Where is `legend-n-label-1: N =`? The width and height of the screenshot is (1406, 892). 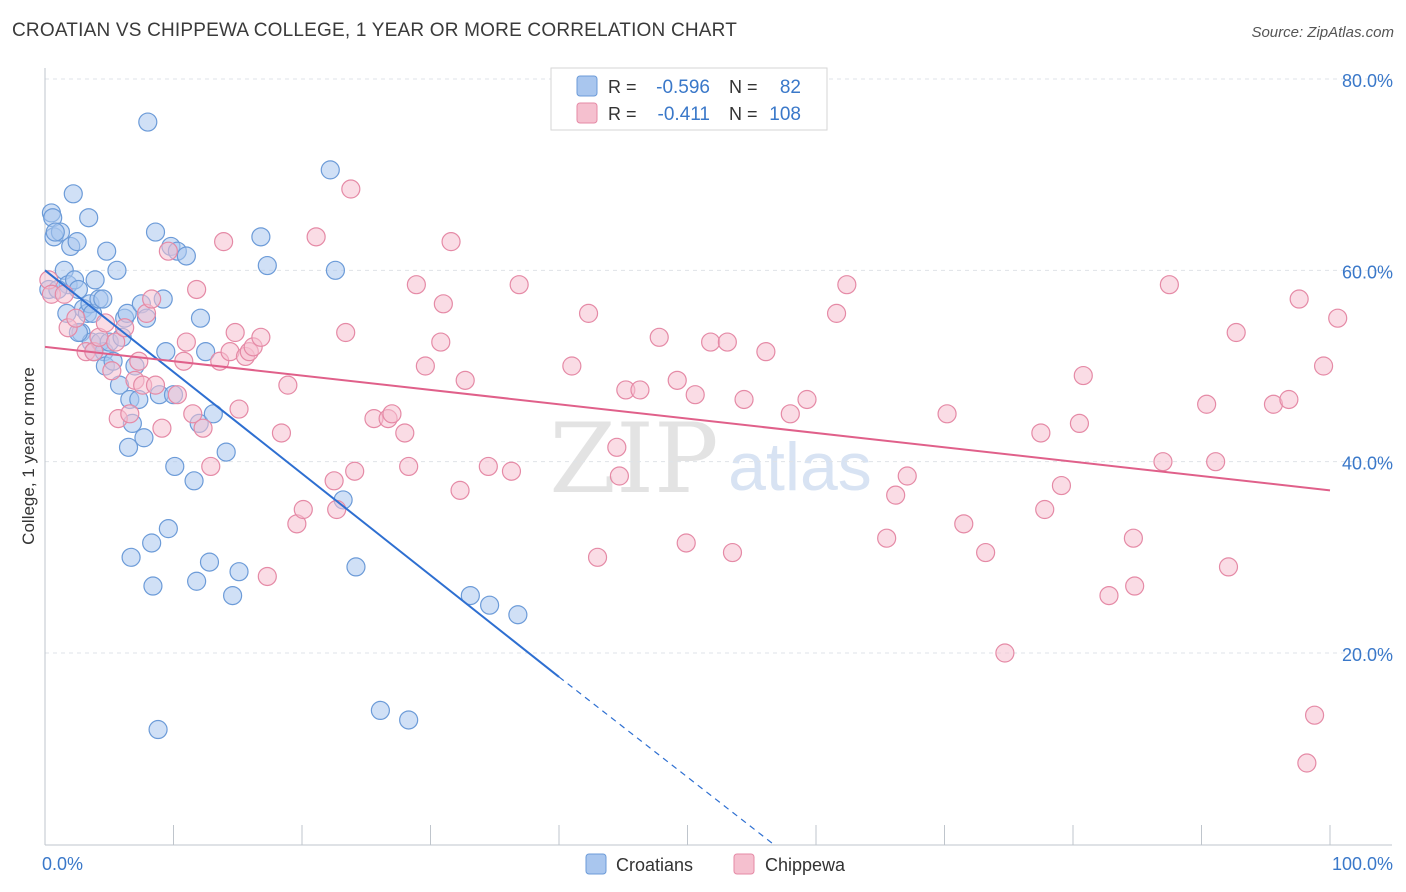
legend-n-label-1: N = is located at coordinates (743, 87).